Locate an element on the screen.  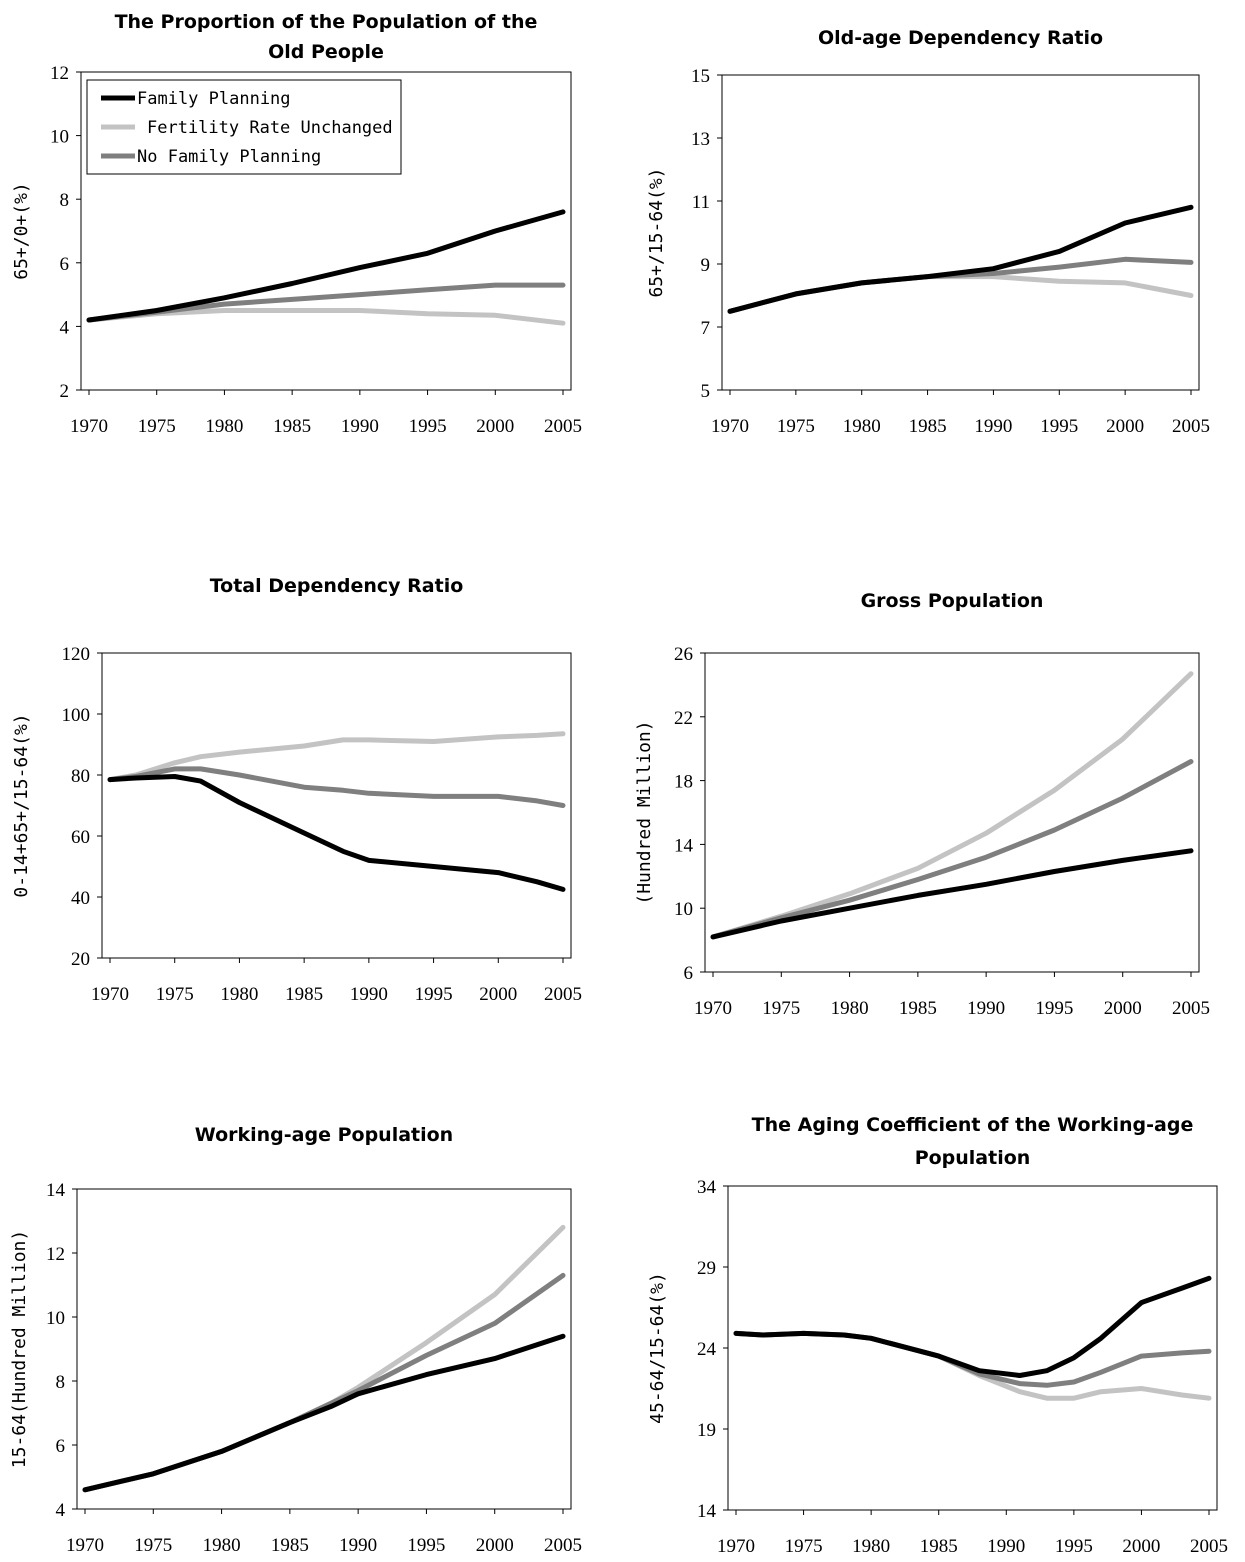
y-tick-label: 7 is located at coordinates (706, 328).